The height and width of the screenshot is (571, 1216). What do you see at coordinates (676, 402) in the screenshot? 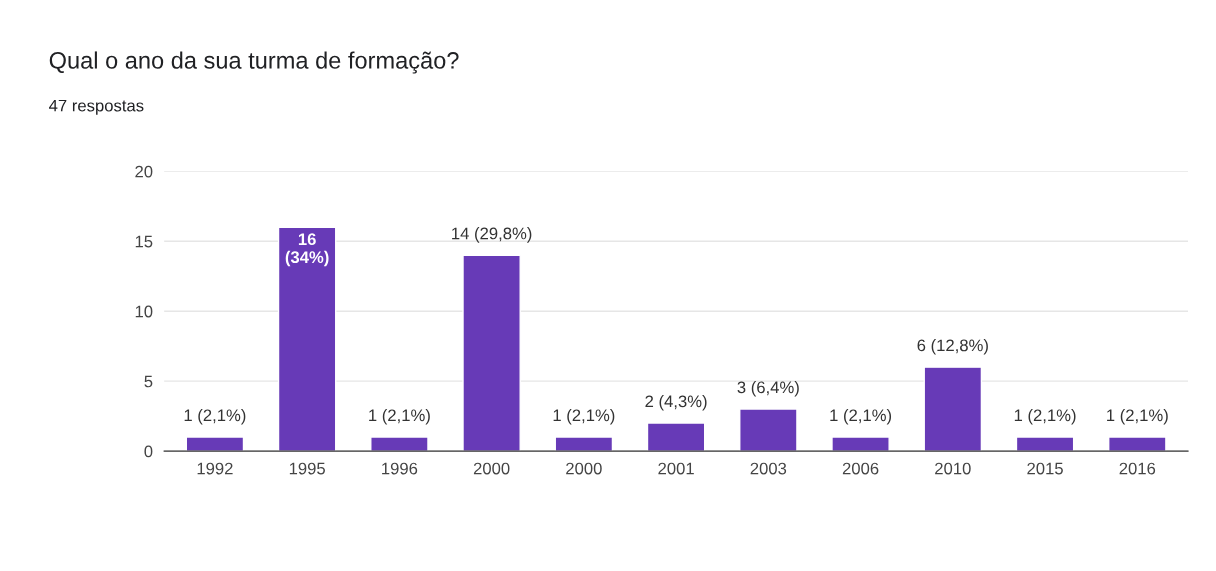
I see `data-label: 2 (4,3%)` at bounding box center [676, 402].